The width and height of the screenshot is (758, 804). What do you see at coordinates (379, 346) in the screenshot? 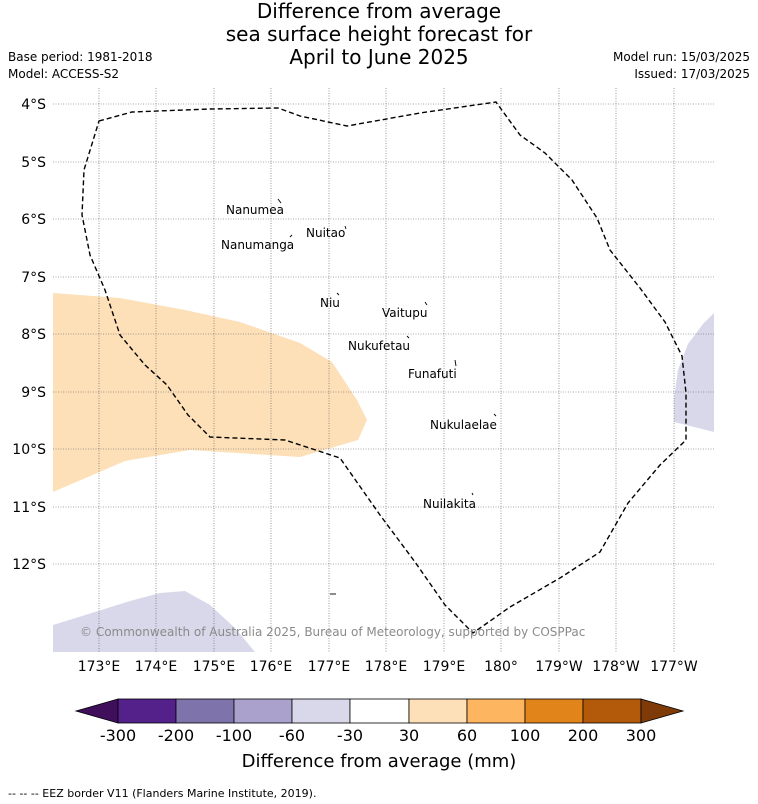
I see `island-label-nukufetau: Nukufetau` at bounding box center [379, 346].